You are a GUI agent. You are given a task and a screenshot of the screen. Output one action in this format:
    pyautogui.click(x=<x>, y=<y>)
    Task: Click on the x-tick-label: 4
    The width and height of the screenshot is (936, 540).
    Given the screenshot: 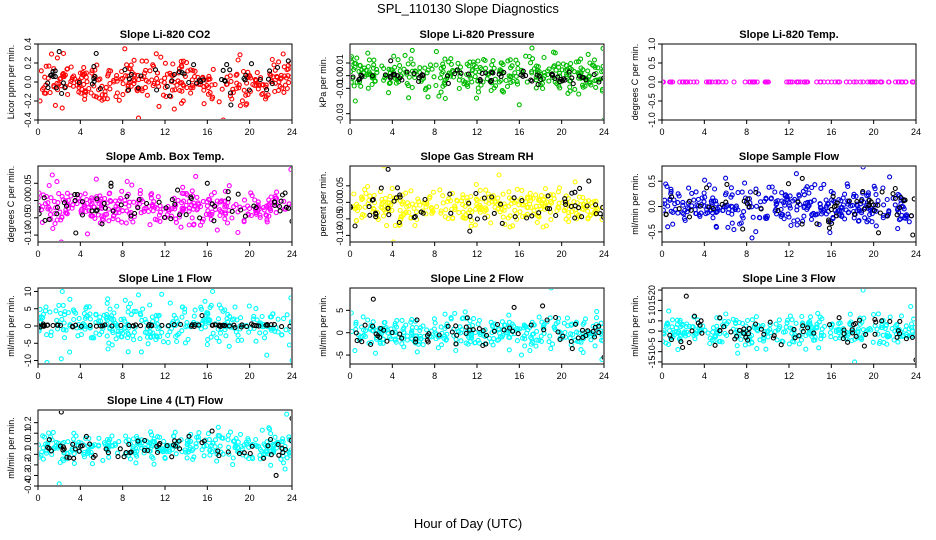 What is the action you would take?
    pyautogui.click(x=704, y=254)
    